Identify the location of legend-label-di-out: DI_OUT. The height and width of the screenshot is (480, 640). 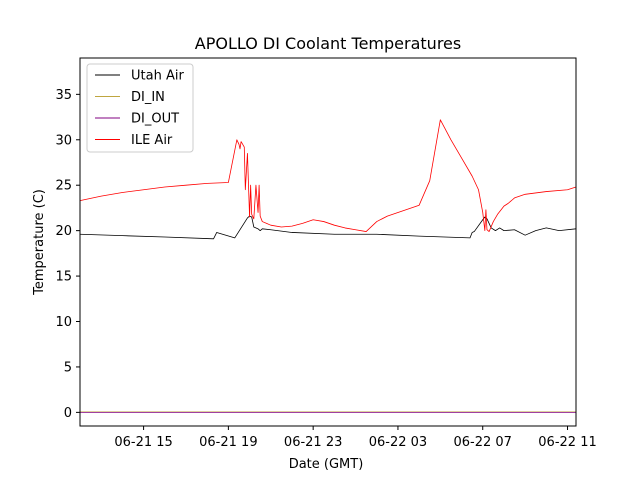
(155, 119).